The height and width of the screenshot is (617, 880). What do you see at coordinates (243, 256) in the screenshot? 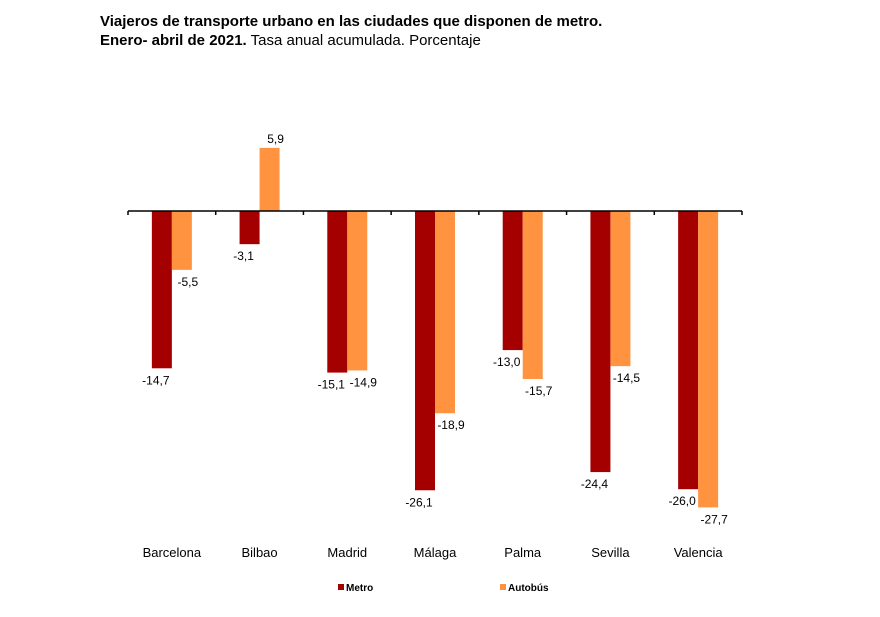
I see `data-label: -3,1` at bounding box center [243, 256].